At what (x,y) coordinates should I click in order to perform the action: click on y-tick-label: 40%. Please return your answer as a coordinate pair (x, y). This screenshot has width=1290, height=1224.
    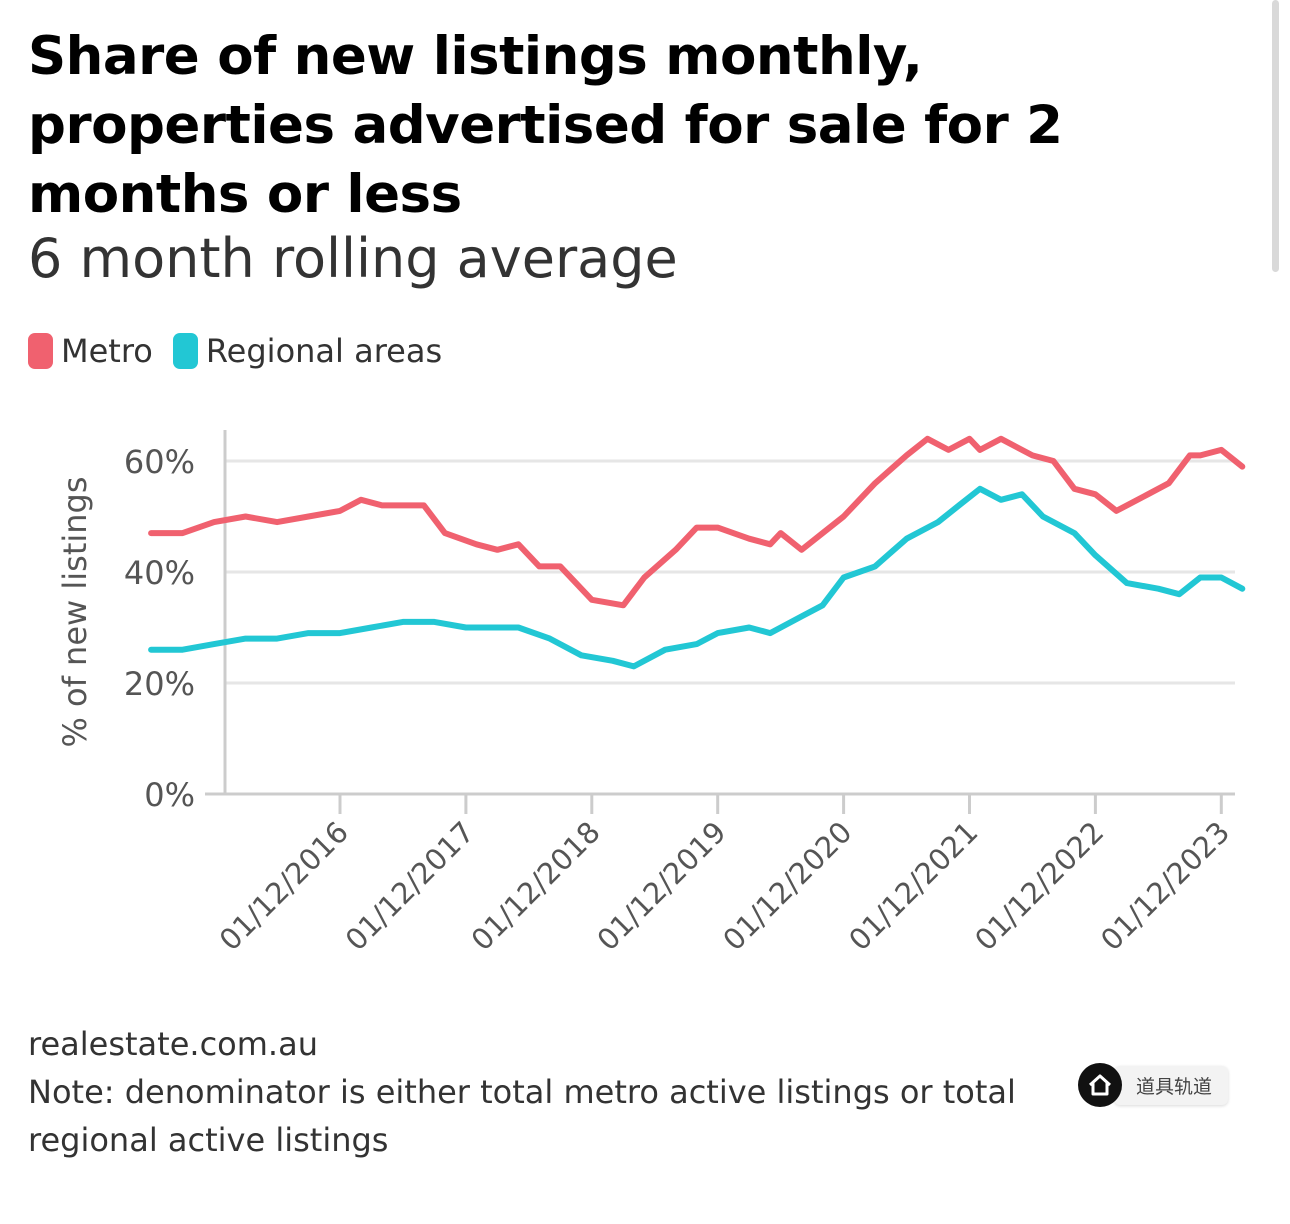
    Looking at the image, I should click on (159, 573).